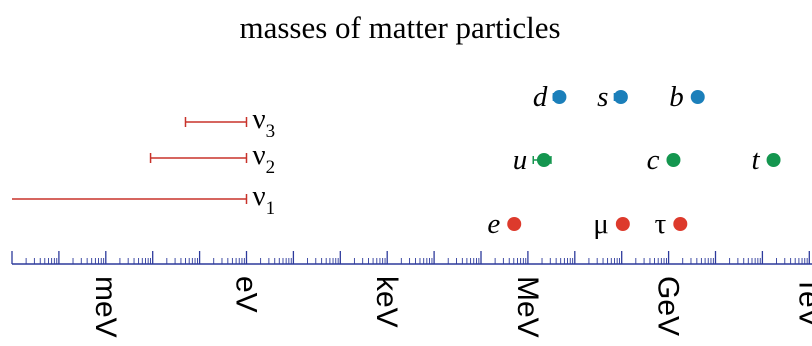  What do you see at coordinates (668, 306) in the screenshot?
I see `axis-label-gev: GeV` at bounding box center [668, 306].